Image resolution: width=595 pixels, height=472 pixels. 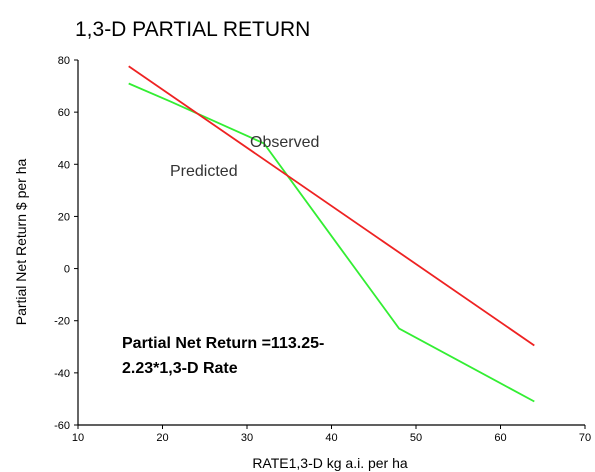 What do you see at coordinates (585, 438) in the screenshot?
I see `x-tick-label: 70` at bounding box center [585, 438].